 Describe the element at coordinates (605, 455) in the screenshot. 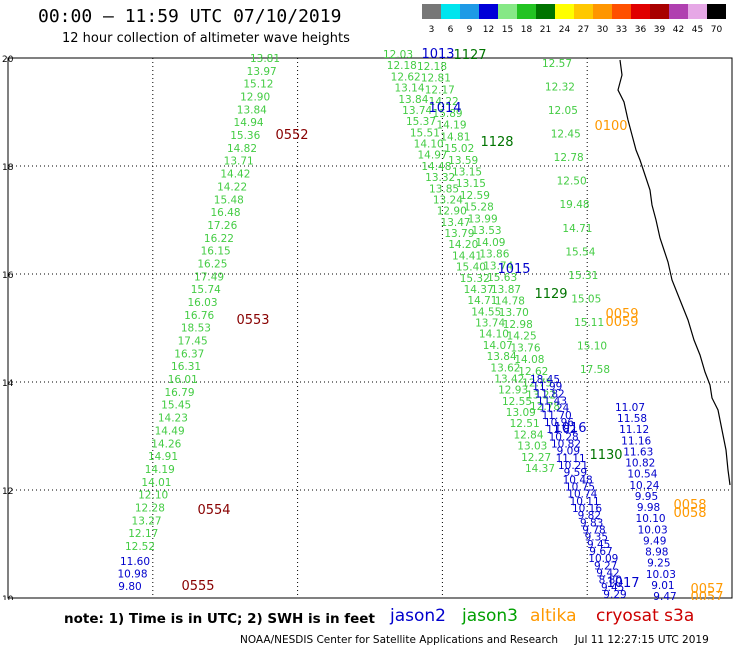

I see `pass-label: 1130` at that location.